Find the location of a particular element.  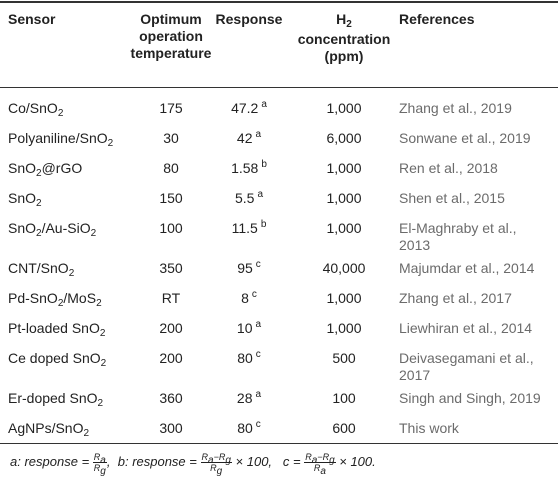

table-row: SnO2 150 5.5 a 1,000 Shen et al., 2015 is located at coordinates (279, 197).